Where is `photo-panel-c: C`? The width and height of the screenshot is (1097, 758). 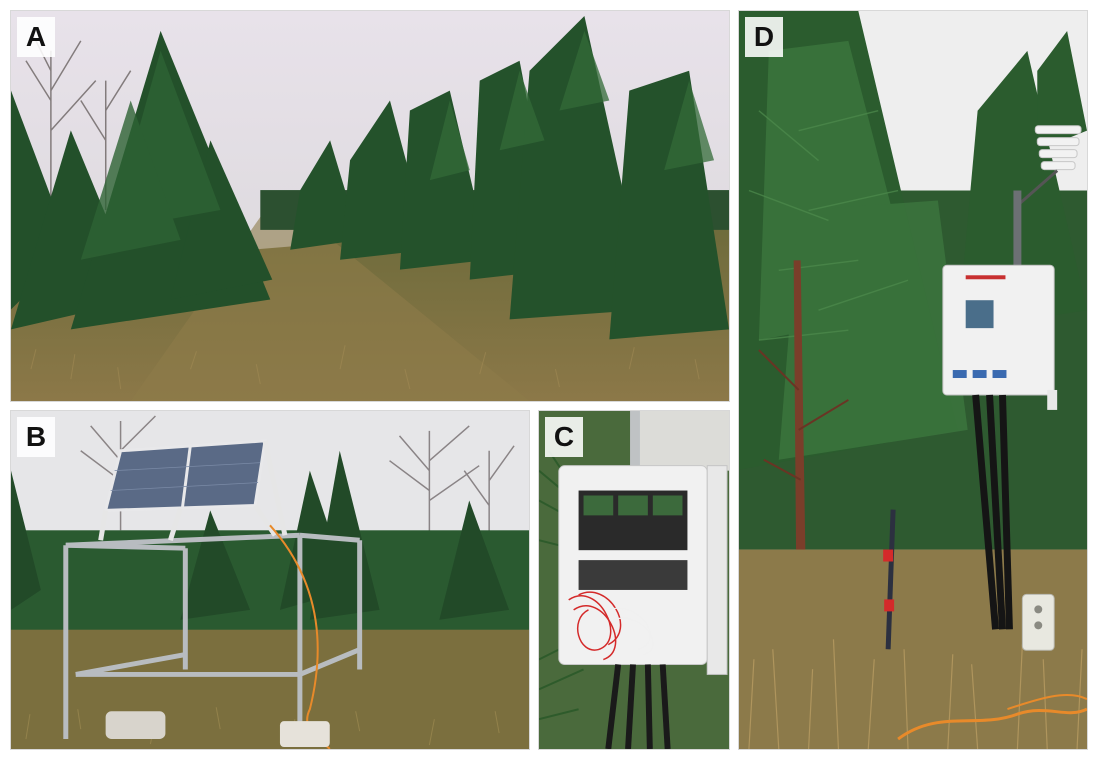
photo-panel-c: C is located at coordinates (634, 580).